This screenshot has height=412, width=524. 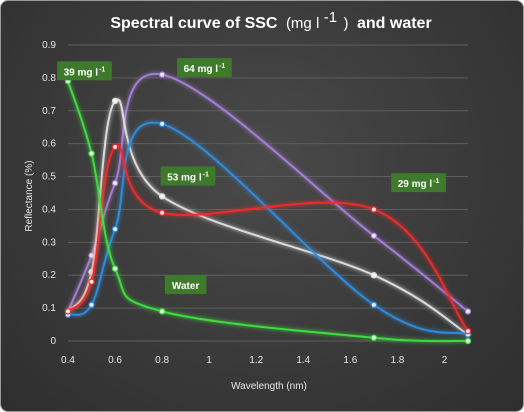 I want to click on series-label-tag: 29 mg l-1, so click(x=418, y=183).